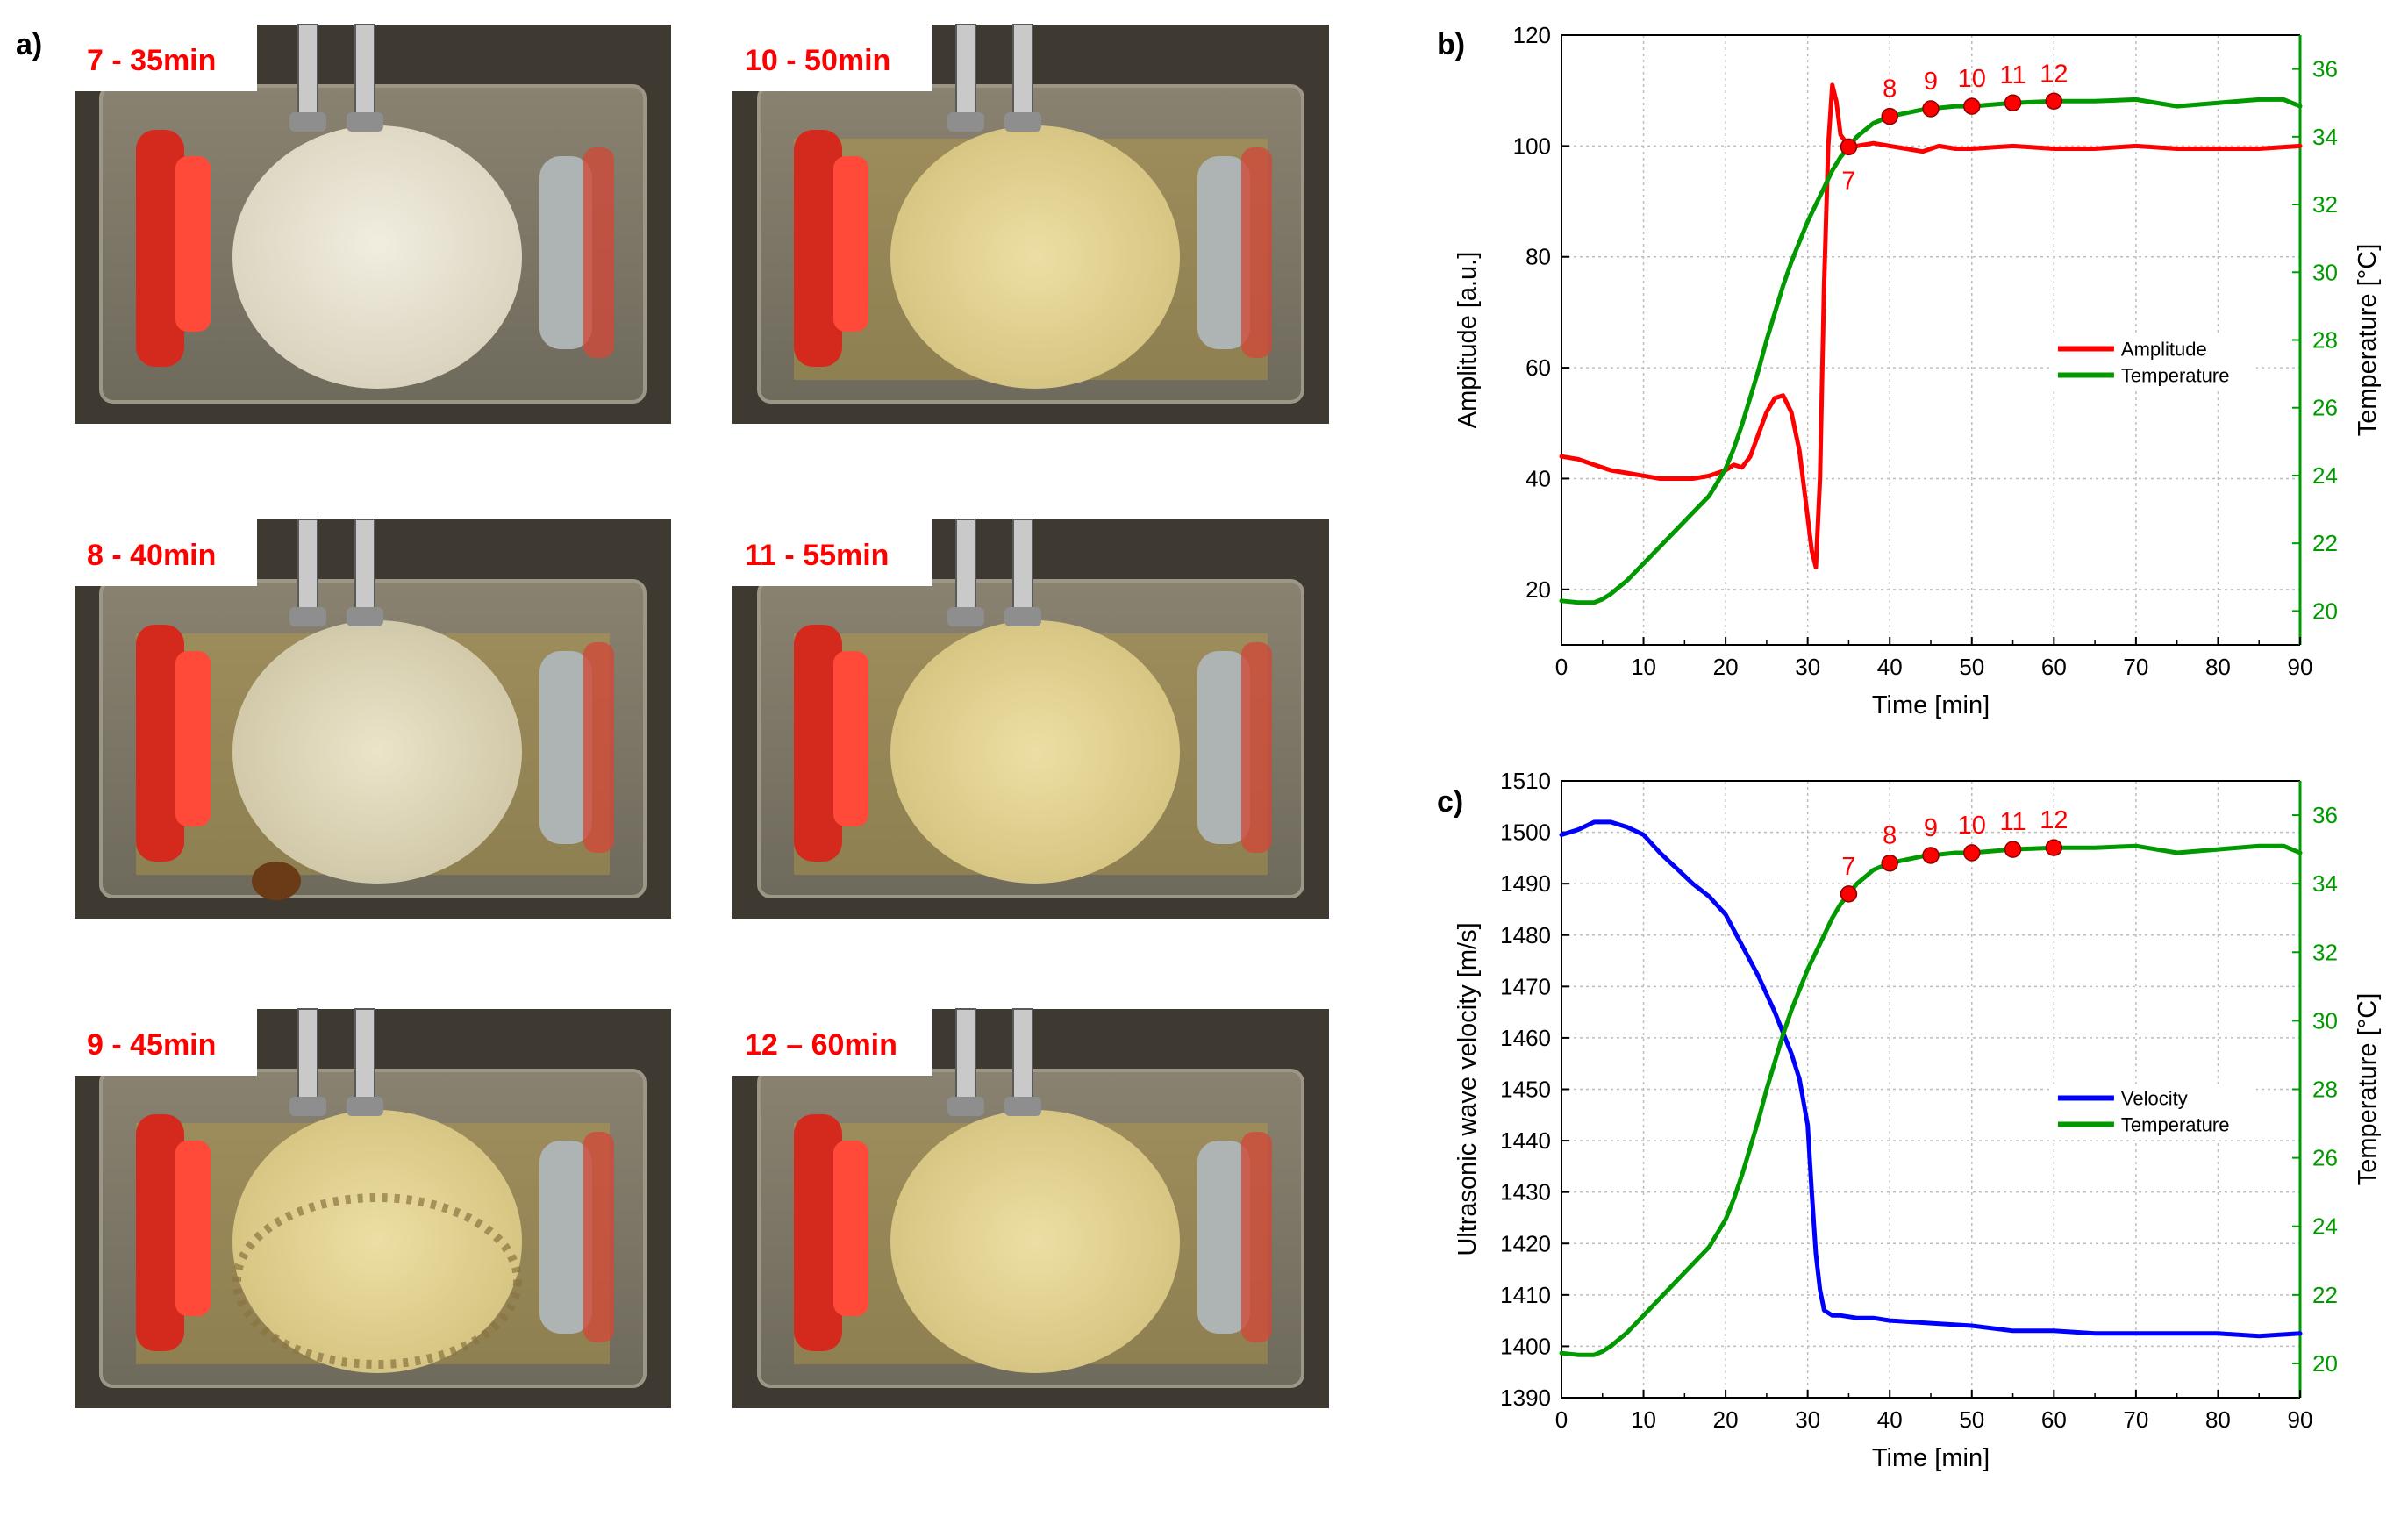 The width and height of the screenshot is (2408, 1517). Describe the element at coordinates (821, 1045) in the screenshot. I see `photo-caption: 12 – 60min` at that location.